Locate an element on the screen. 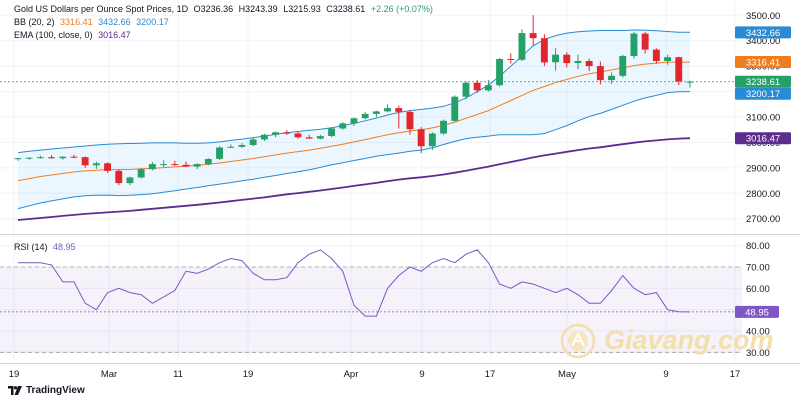 The height and width of the screenshot is (400, 800). tradingview-brand: TradingView is located at coordinates (46, 390).